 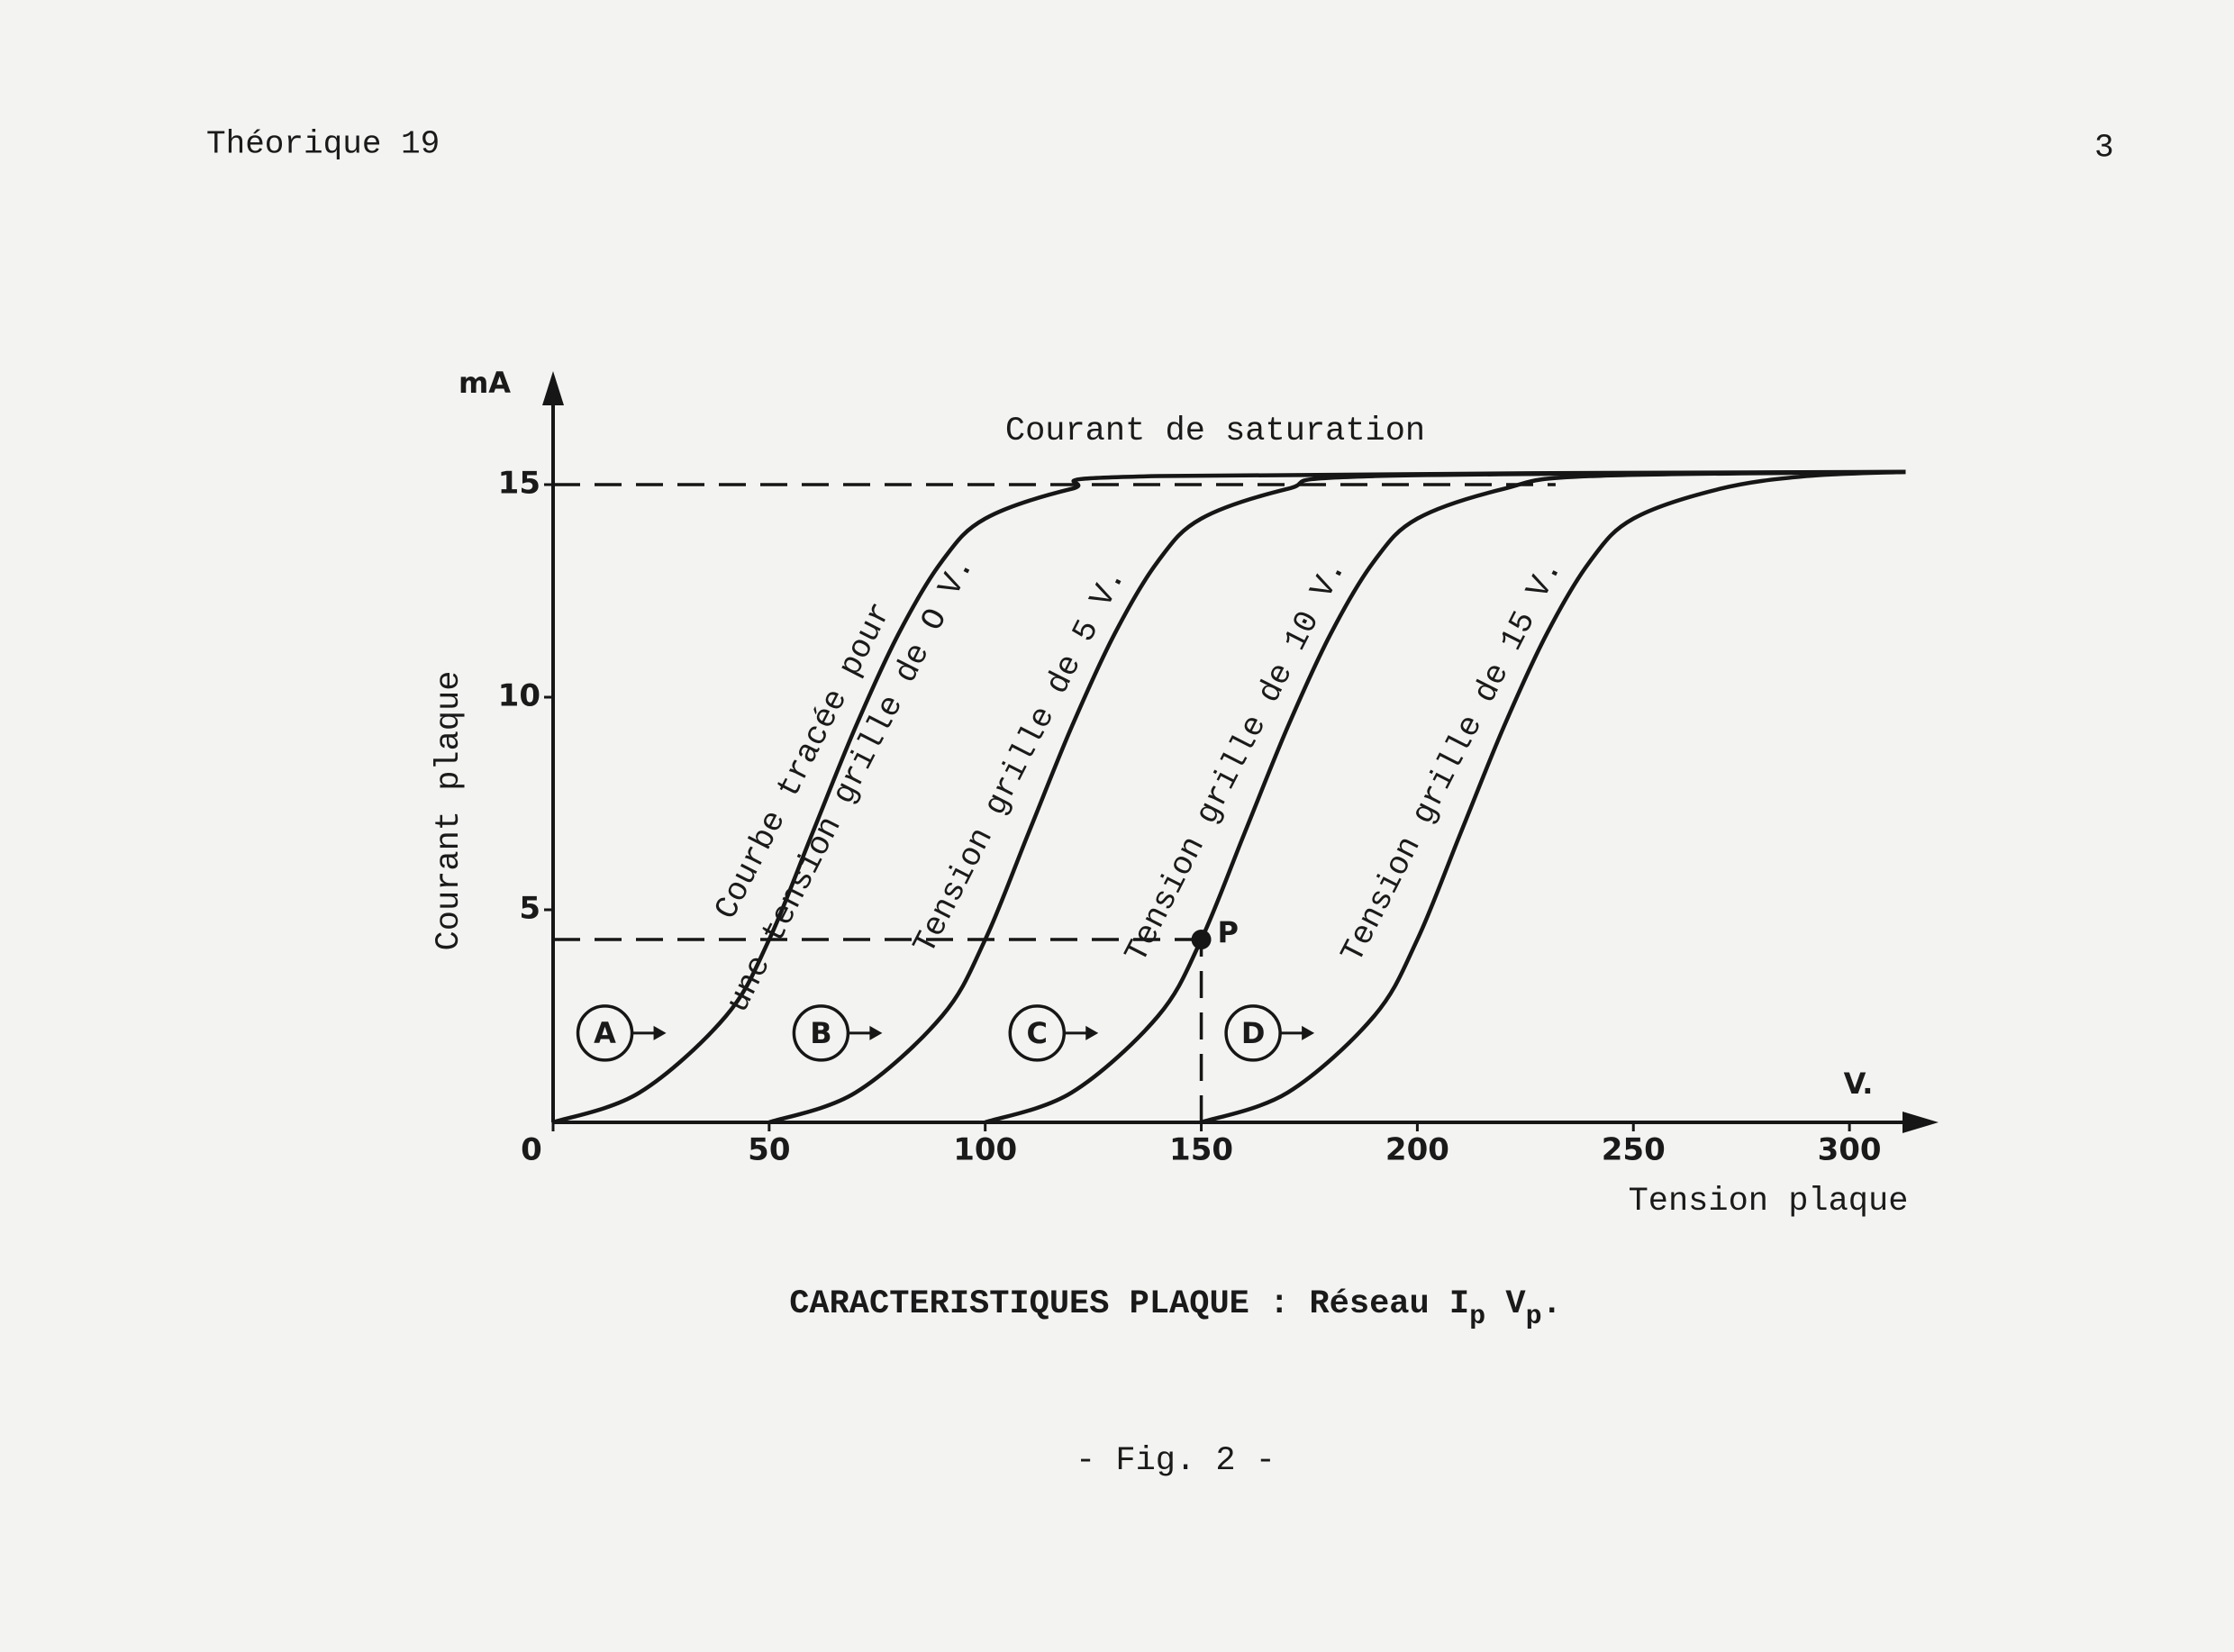 What do you see at coordinates (1176, 1461) in the screenshot?
I see `figure-label: - Fig. 2 -` at bounding box center [1176, 1461].